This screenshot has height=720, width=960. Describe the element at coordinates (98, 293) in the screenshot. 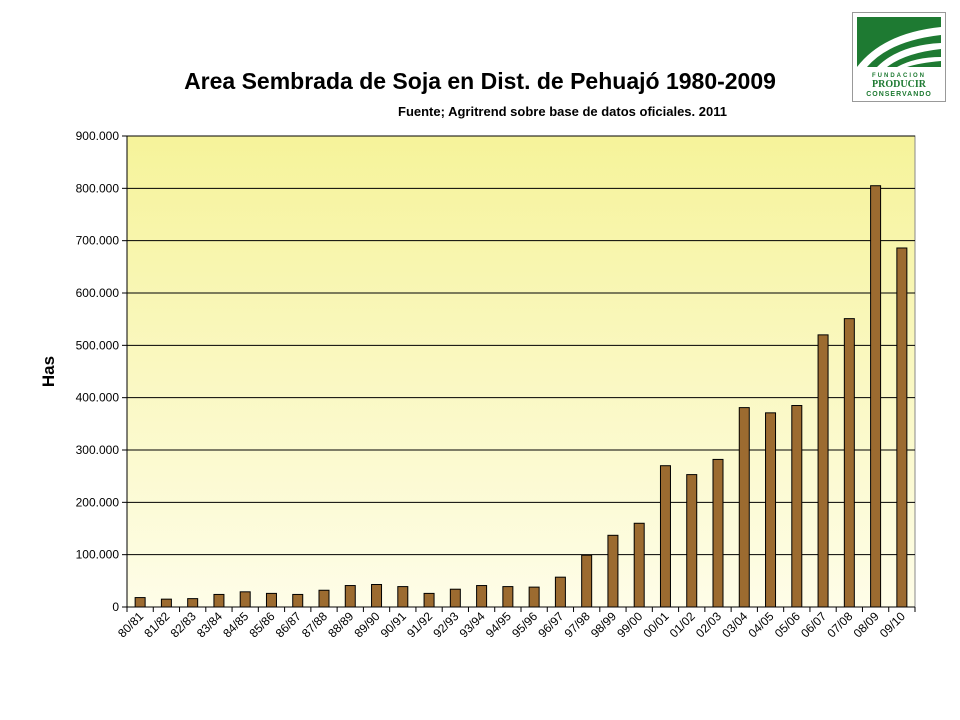

I see `y-tick-label: 600.000` at that location.